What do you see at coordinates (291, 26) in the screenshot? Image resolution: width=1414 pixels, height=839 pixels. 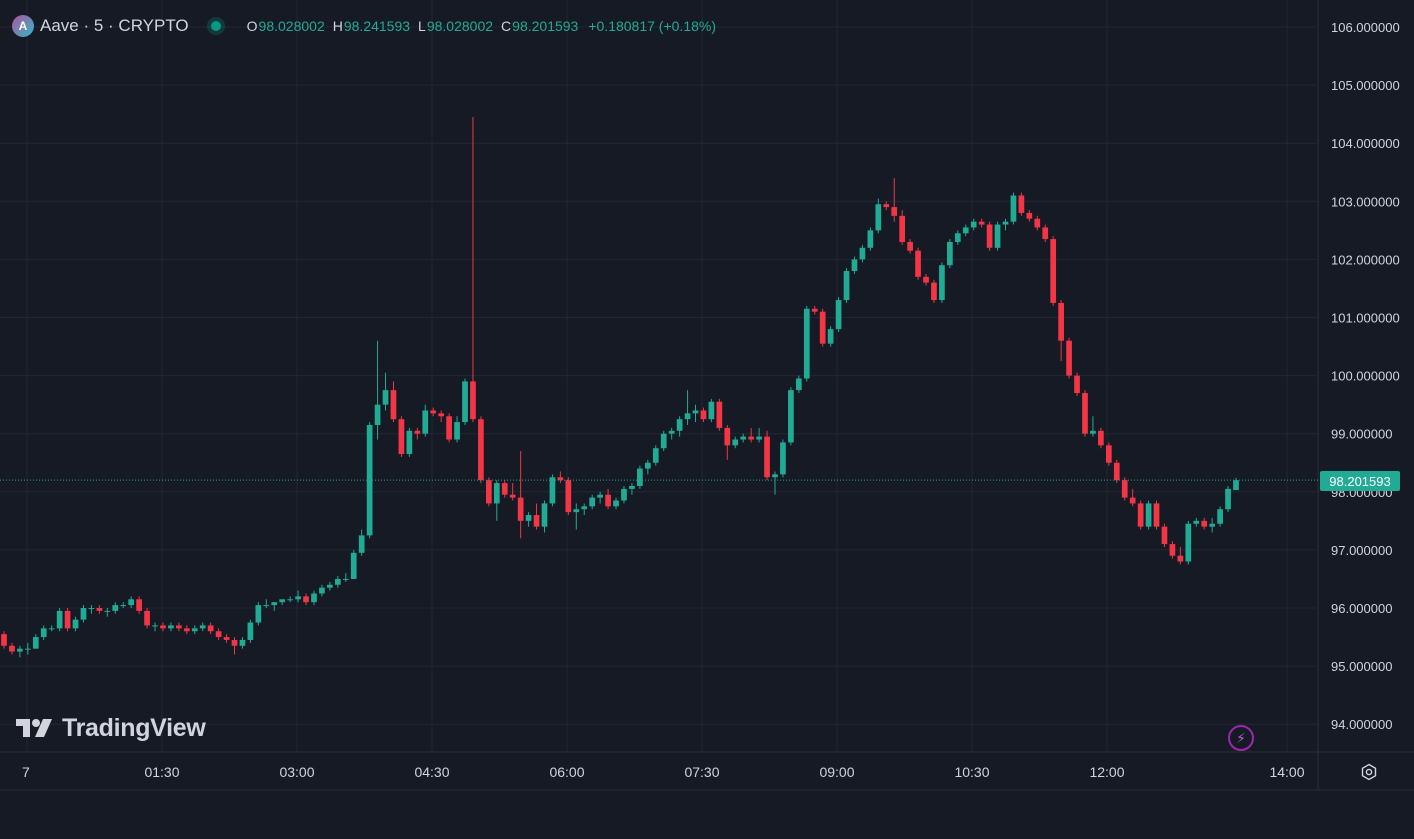 I see `open-value: 98.028002` at bounding box center [291, 26].